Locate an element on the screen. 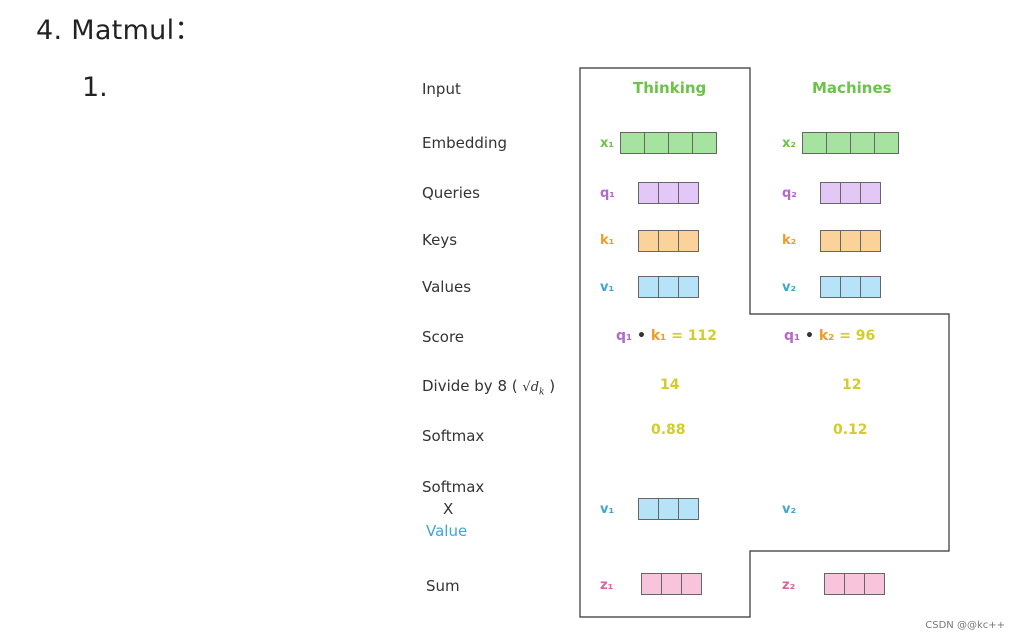  v1-value-vector is located at coordinates (668, 287).